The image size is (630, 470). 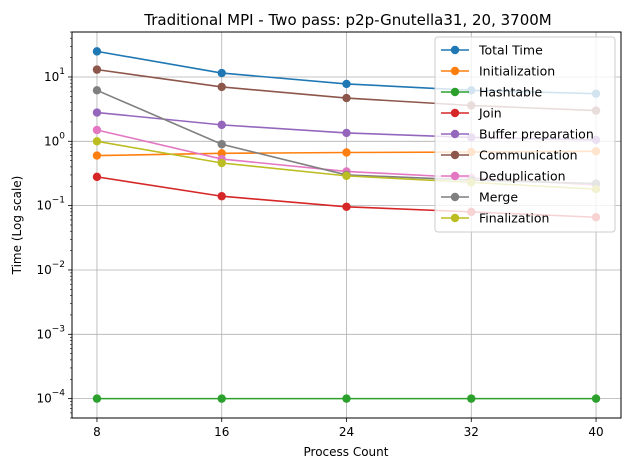 I want to click on legend-label: Initialization, so click(x=517, y=71).